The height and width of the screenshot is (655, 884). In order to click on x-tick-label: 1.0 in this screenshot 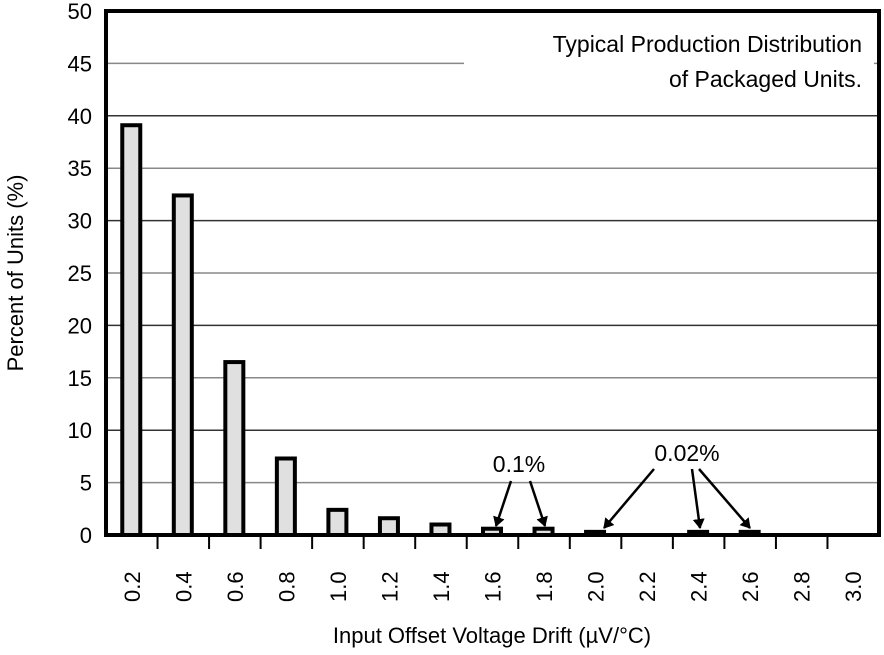, I will do `click(338, 586)`.